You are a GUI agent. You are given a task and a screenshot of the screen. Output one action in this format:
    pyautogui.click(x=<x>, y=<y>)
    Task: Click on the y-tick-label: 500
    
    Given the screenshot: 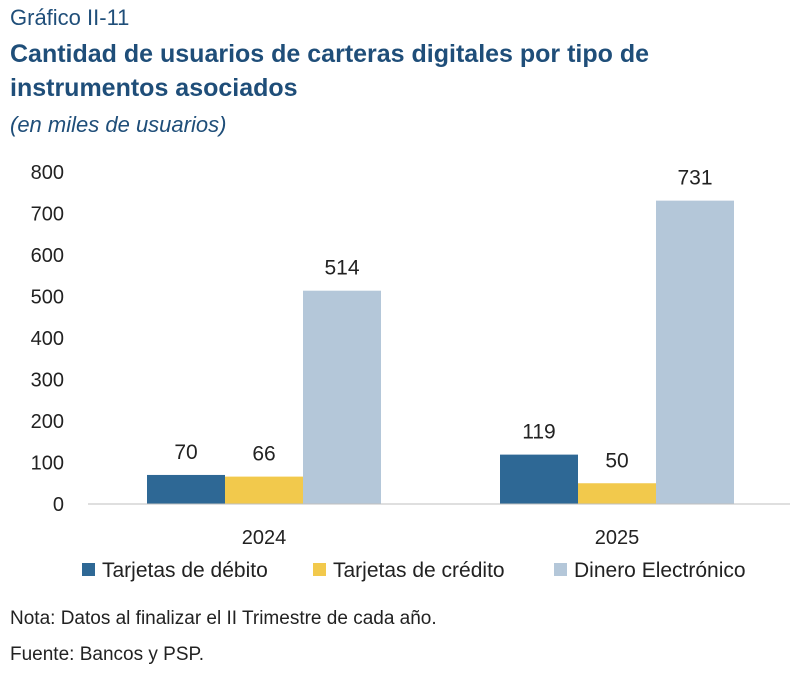 What is the action you would take?
    pyautogui.click(x=47, y=298)
    